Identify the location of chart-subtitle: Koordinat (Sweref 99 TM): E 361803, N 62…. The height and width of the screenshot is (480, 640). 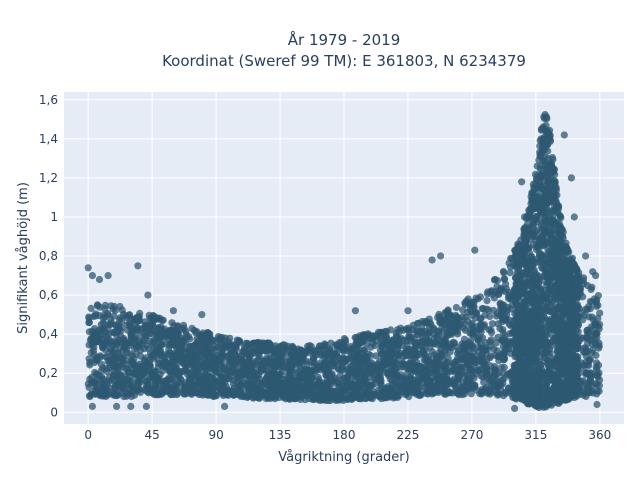
(344, 61).